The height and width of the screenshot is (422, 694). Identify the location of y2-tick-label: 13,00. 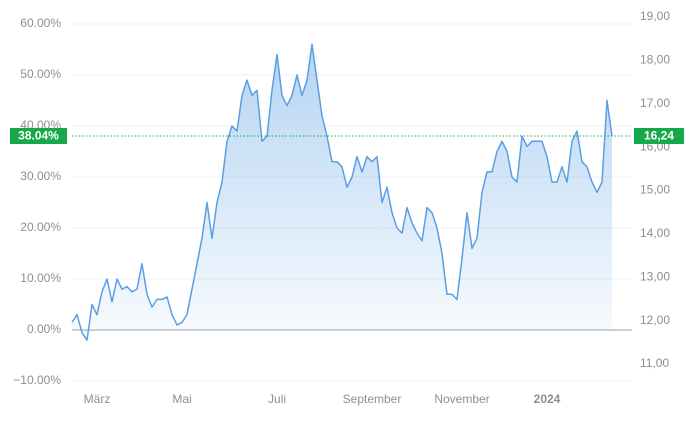
(655, 276).